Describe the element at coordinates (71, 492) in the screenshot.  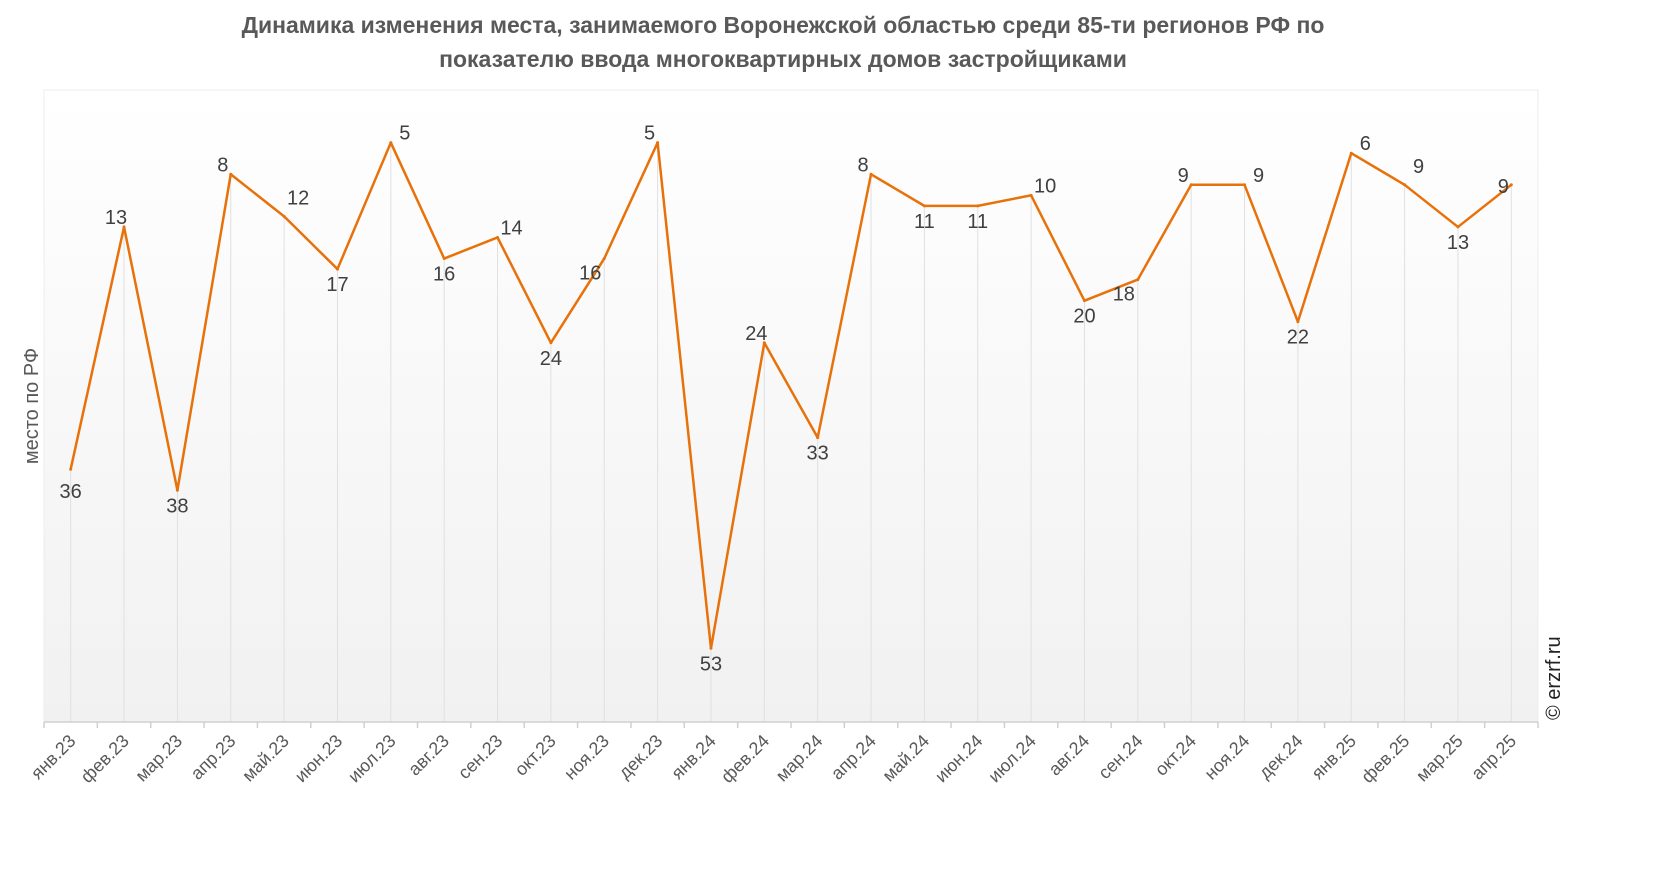
I see `data-label: 36` at that location.